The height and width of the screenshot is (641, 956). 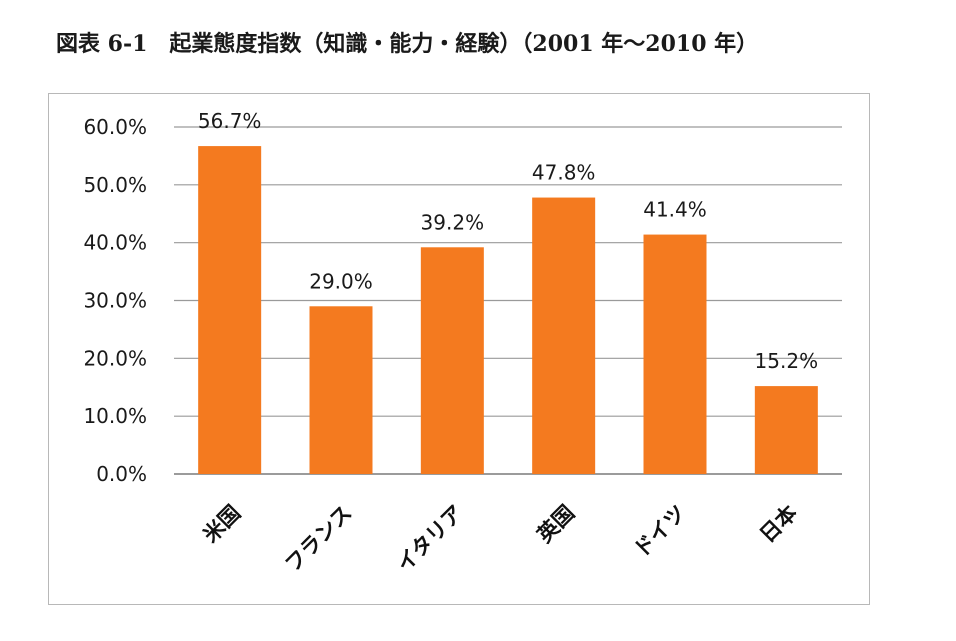 I want to click on category-label: 米国, so click(x=222, y=524).